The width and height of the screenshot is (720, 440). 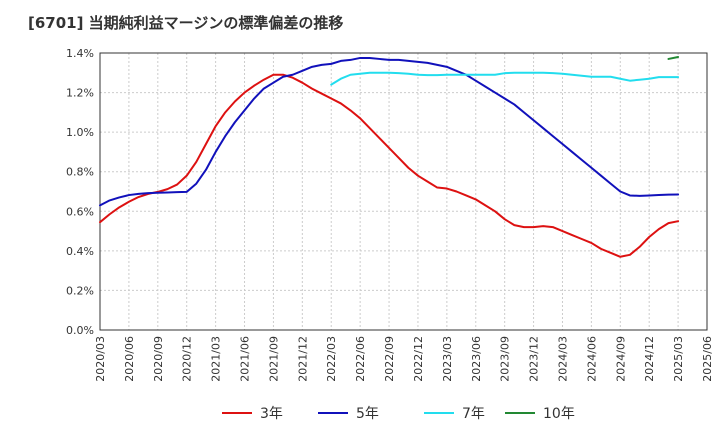 I want to click on x-tick-label: 2023/03, so click(x=447, y=359).